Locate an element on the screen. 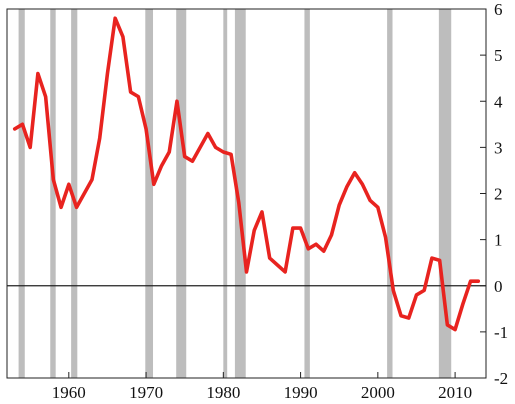  y-tick-label: 4 is located at coordinates (498, 101).